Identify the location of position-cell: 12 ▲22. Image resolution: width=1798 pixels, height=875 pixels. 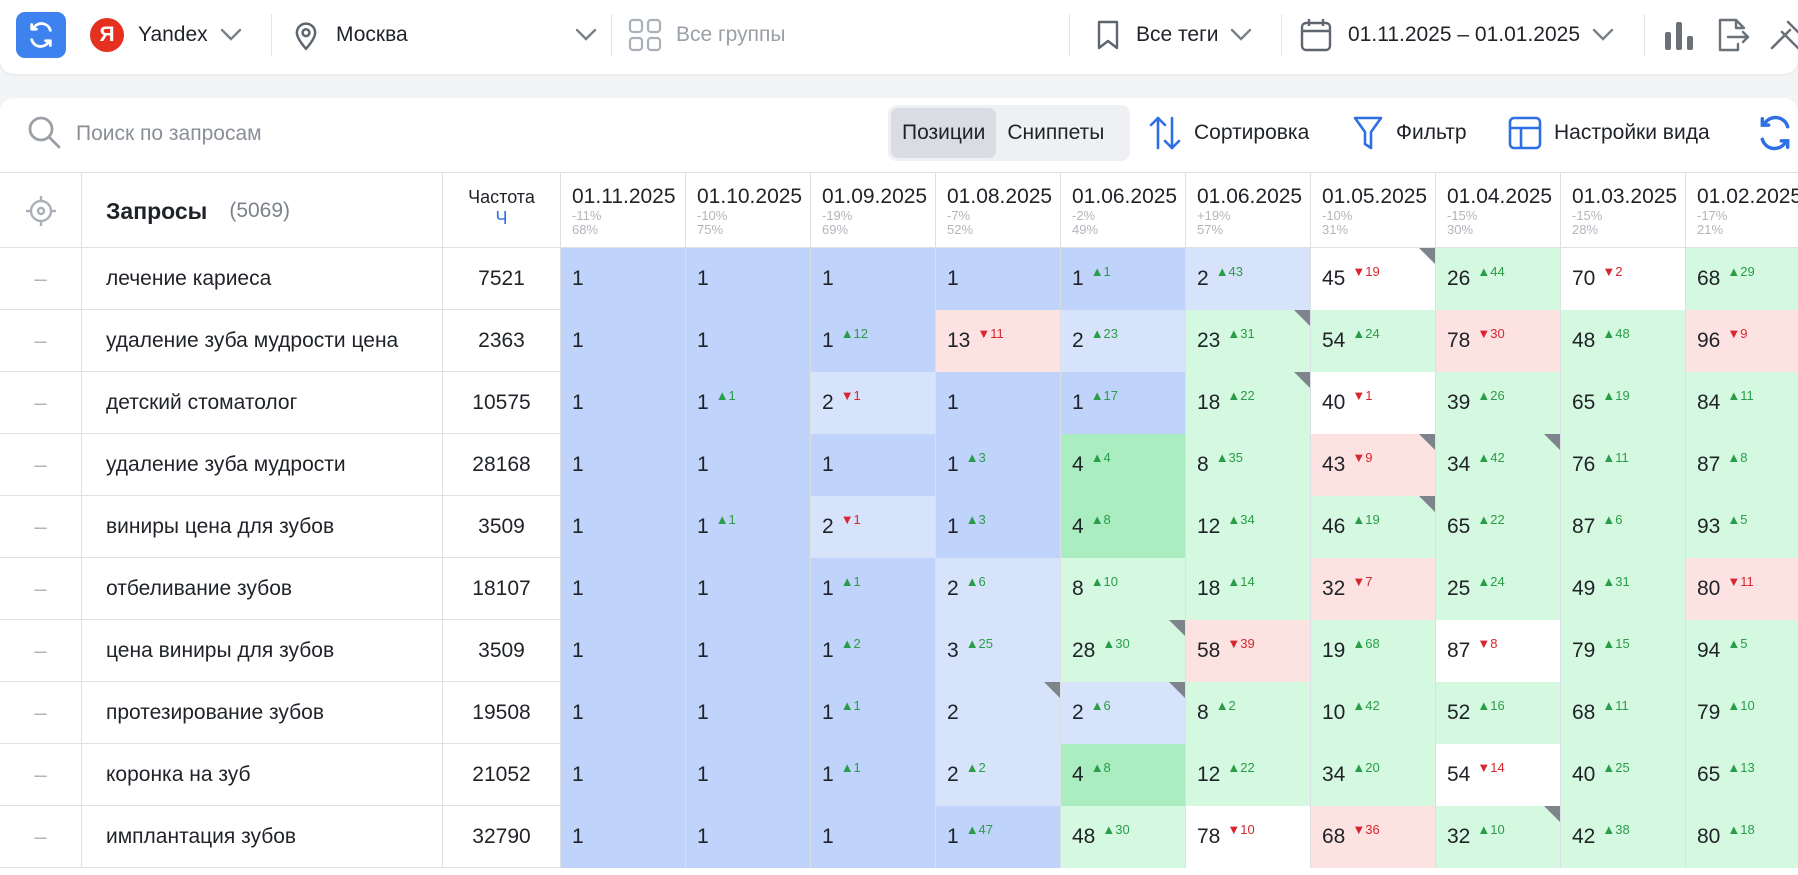
(1248, 775).